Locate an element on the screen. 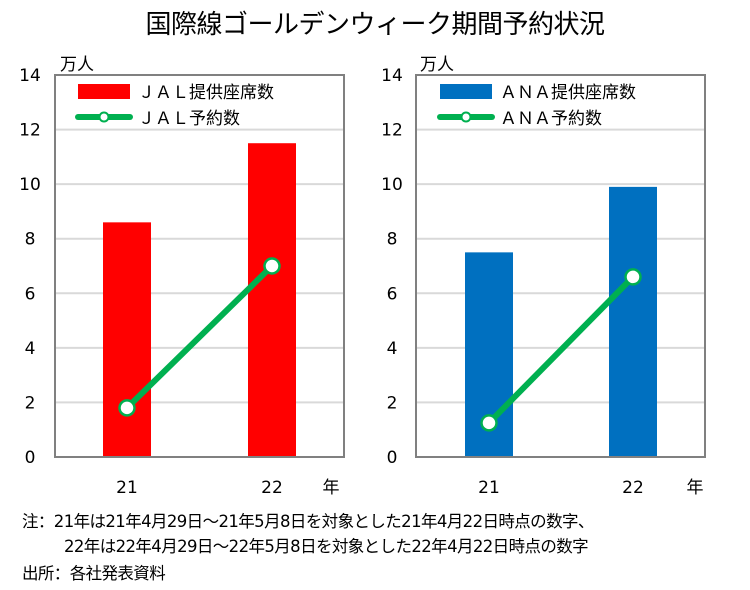 Image resolution: width=750 pixels, height=590 pixels. legend-label-reservations: ＡＮＡ予約数 is located at coordinates (551, 119).